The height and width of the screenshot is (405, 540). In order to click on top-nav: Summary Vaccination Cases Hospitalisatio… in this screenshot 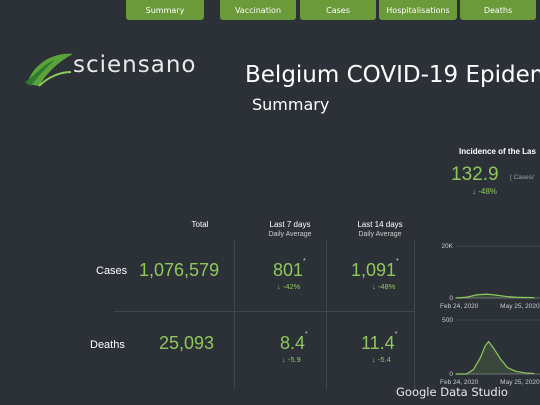, I will do `click(270, 10)`.